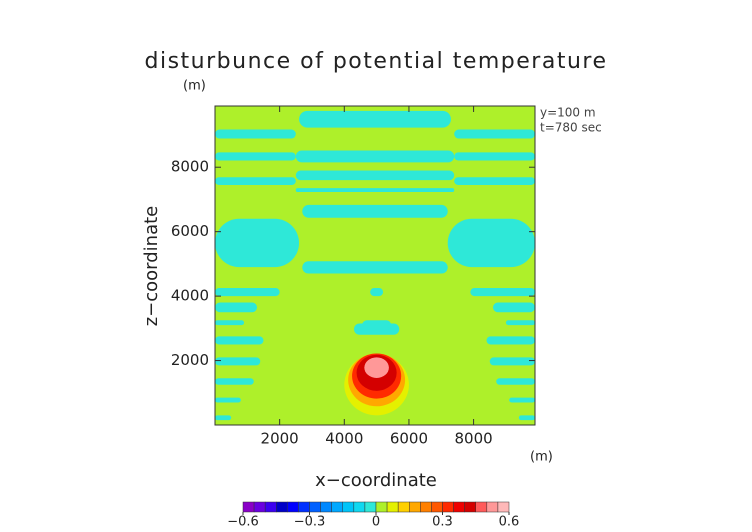  What do you see at coordinates (571, 128) in the screenshot?
I see `annotation: t=780 sec` at bounding box center [571, 128].